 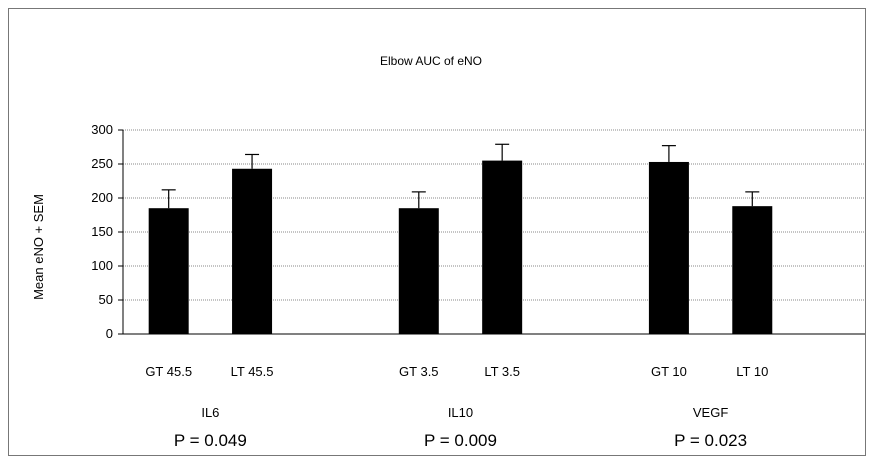 I want to click on group-label: IL10, so click(x=460, y=412).